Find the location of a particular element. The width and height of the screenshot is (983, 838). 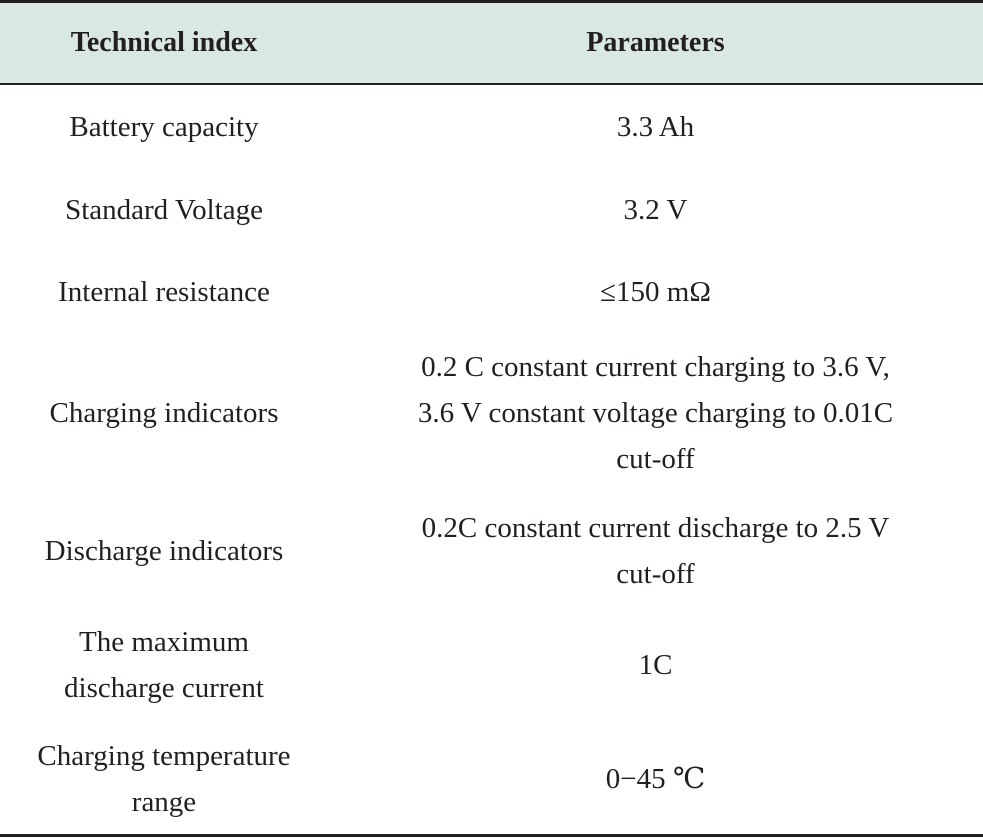

column-header-technical-index: Technical index is located at coordinates (164, 42).